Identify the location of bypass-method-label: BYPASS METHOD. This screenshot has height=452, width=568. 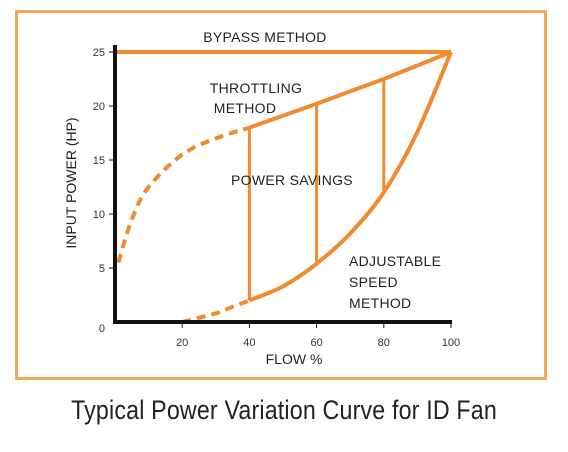
(264, 37).